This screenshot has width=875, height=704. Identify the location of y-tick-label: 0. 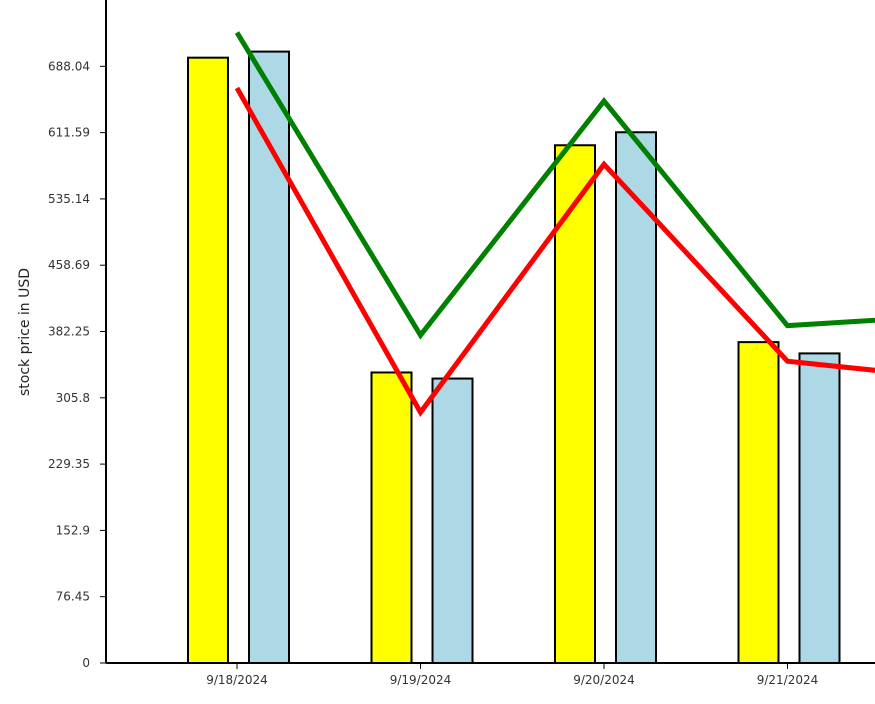
(86, 663).